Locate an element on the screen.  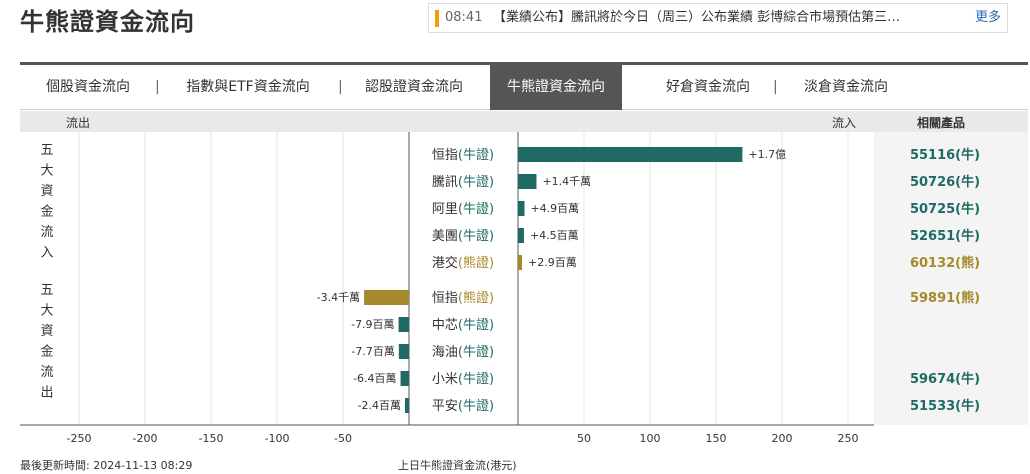
x-tick-label: -100 is located at coordinates (277, 438).